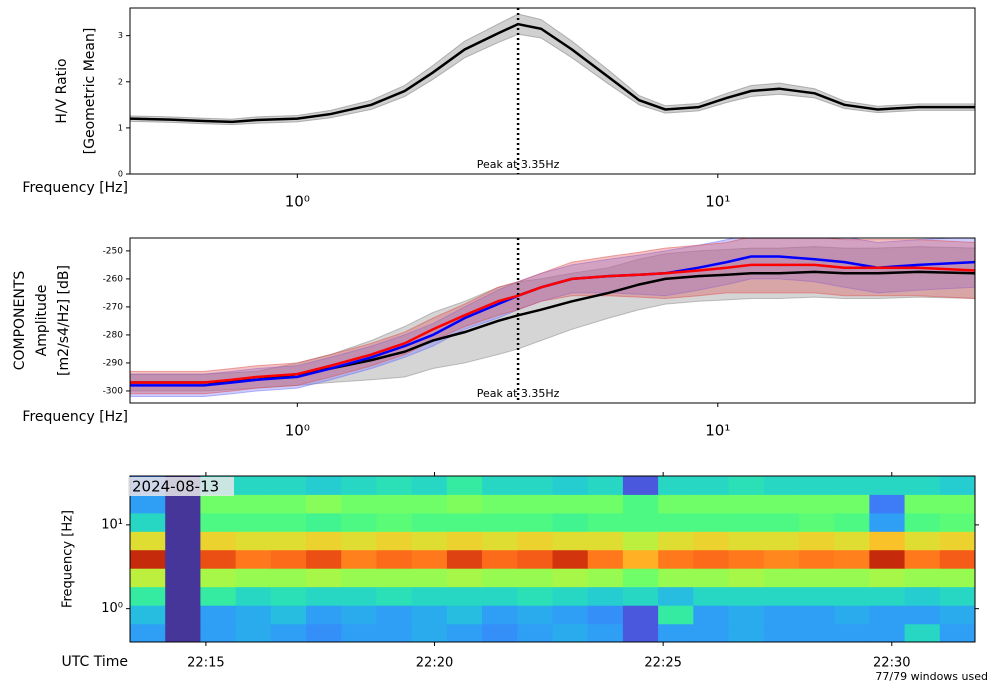 This screenshot has height=685, width=989. Describe the element at coordinates (891, 663) in the screenshot. I see `x-tick-label: 22:30` at that location.